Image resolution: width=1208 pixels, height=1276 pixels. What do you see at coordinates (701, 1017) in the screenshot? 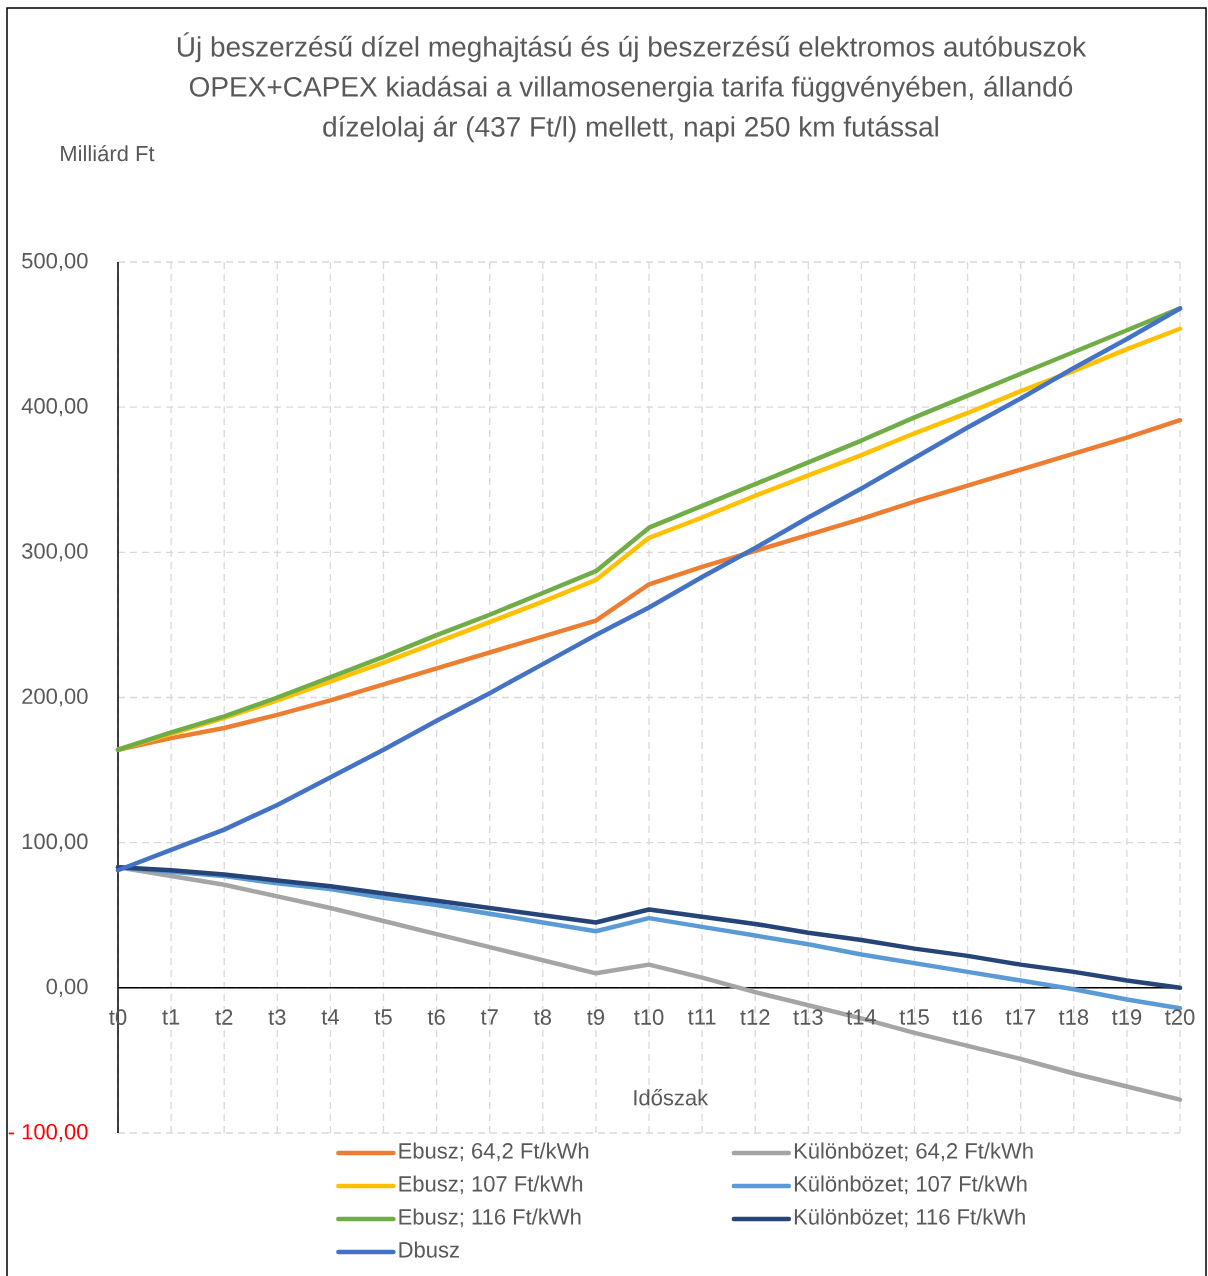
I see `x-tick-label: t11` at bounding box center [701, 1017].